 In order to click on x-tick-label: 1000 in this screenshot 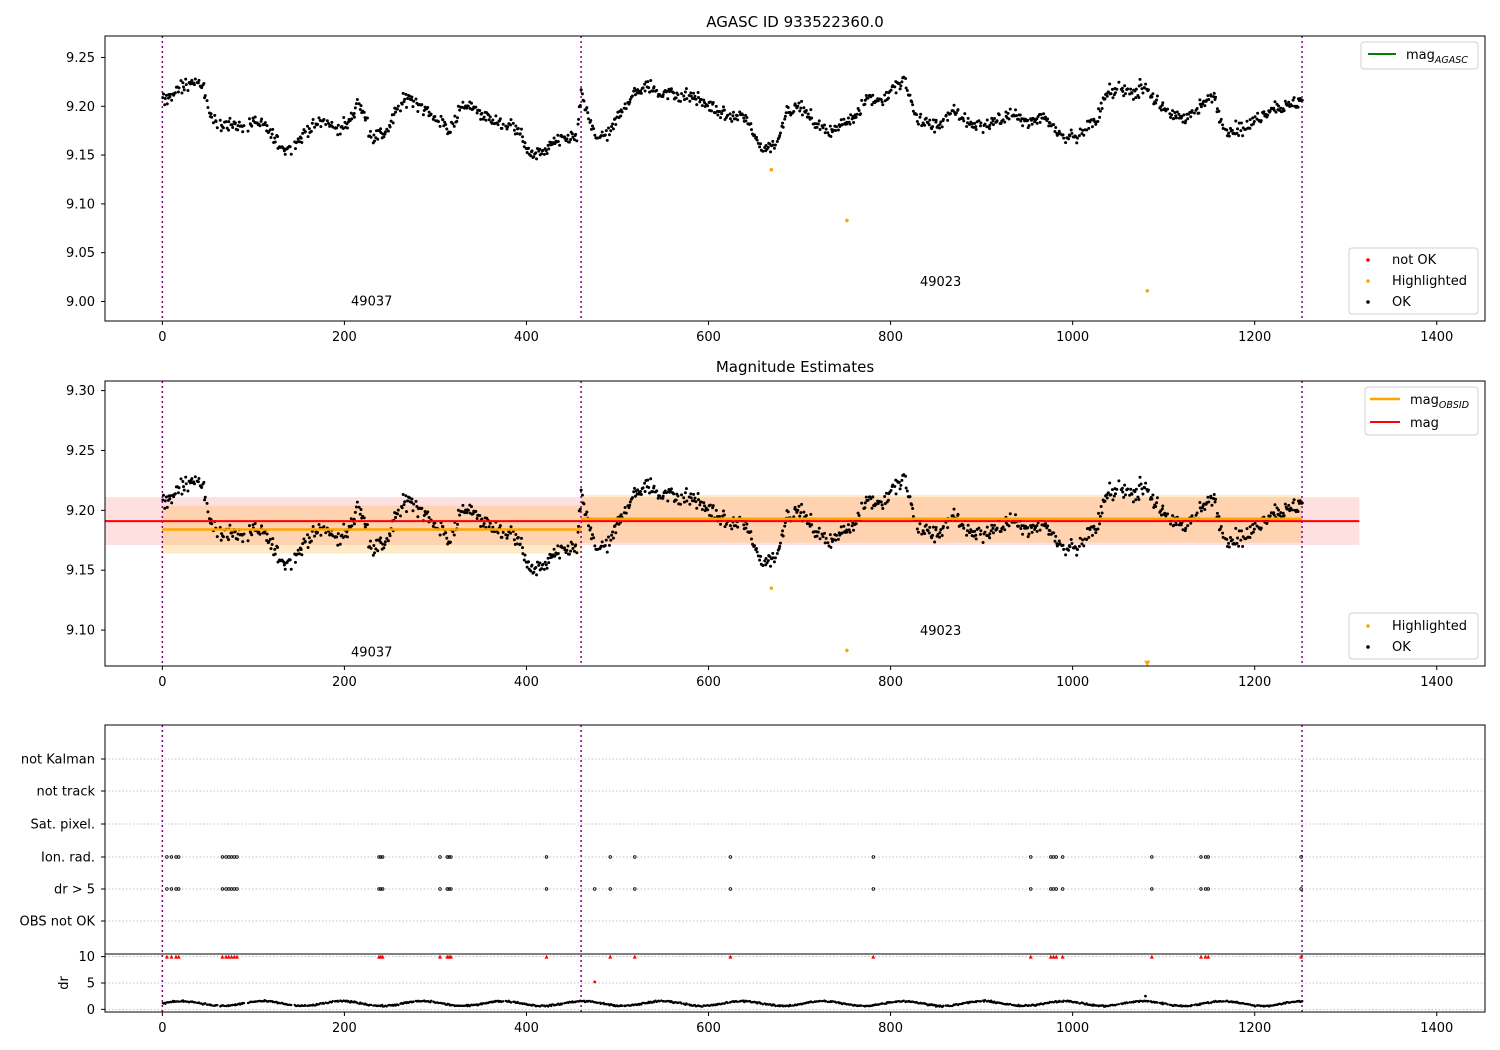, I will do `click(1072, 682)`.